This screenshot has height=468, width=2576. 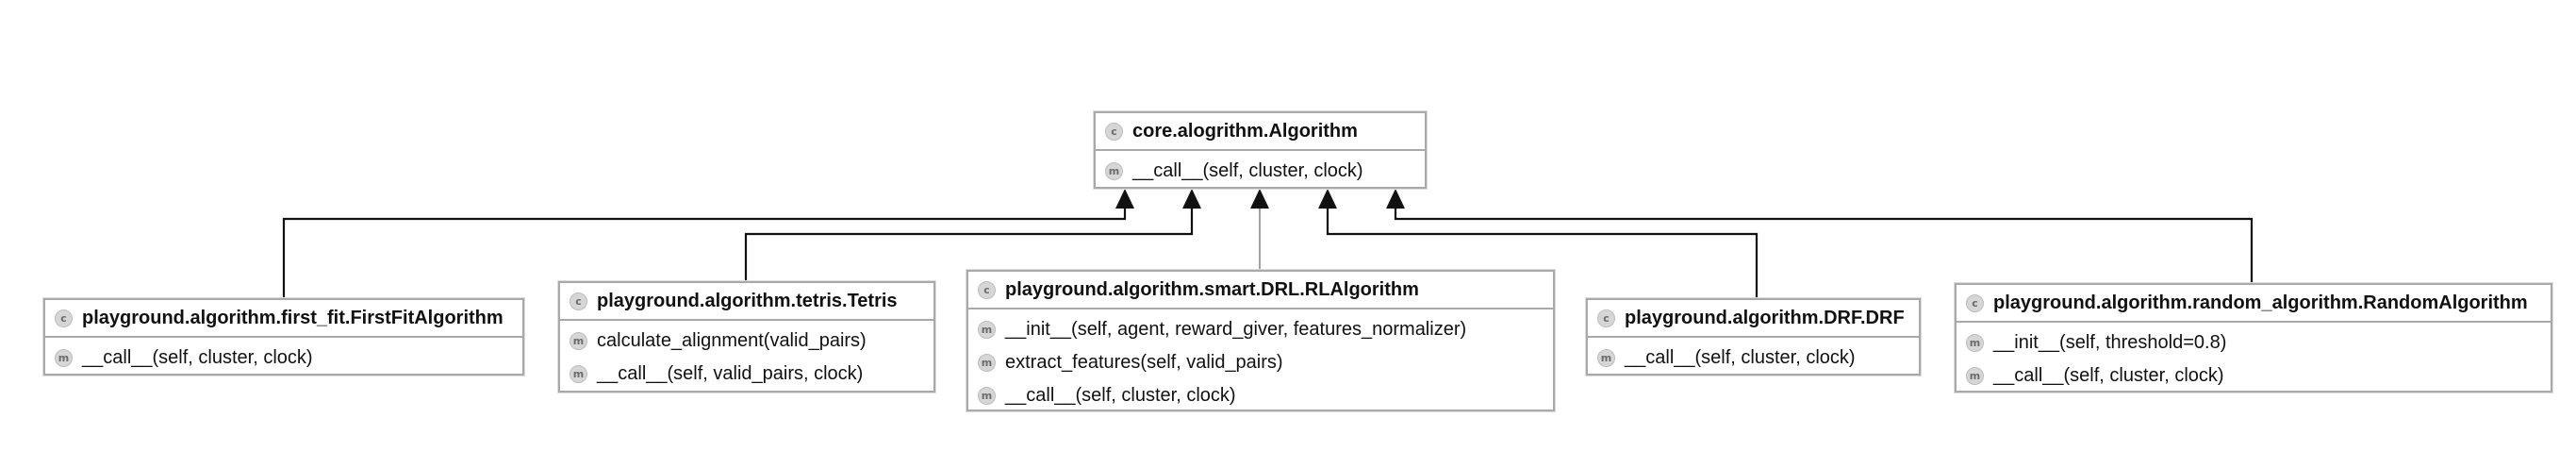 What do you see at coordinates (1542, 251) in the screenshot?
I see `edge-drf-to-algorithm` at bounding box center [1542, 251].